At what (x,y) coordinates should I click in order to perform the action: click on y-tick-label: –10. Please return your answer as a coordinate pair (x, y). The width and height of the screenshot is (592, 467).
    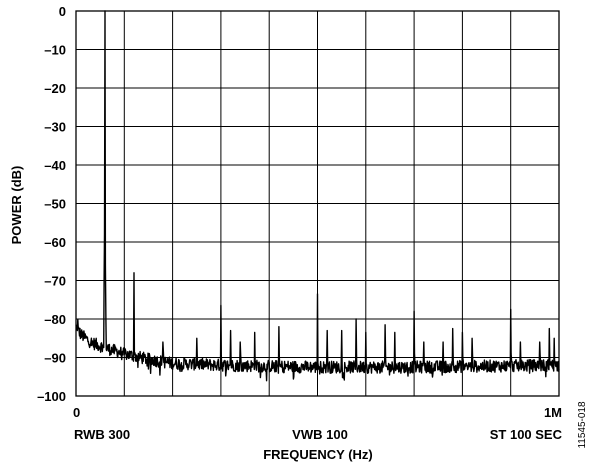
    Looking at the image, I should click on (55, 50).